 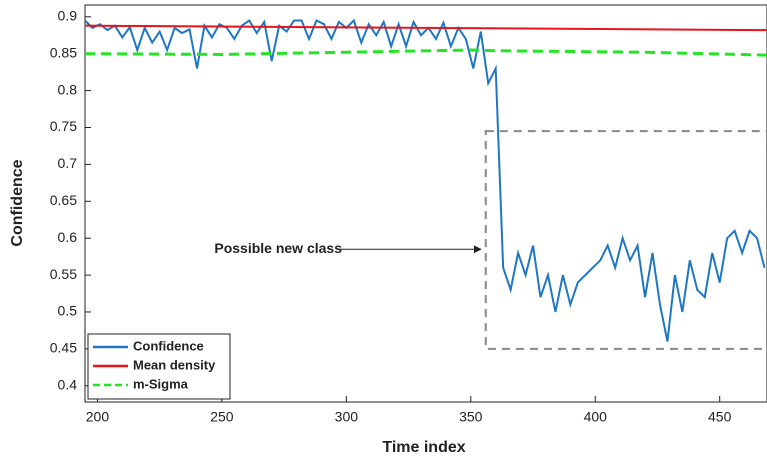 I want to click on y-tick-label: 0.55, so click(x=63, y=274).